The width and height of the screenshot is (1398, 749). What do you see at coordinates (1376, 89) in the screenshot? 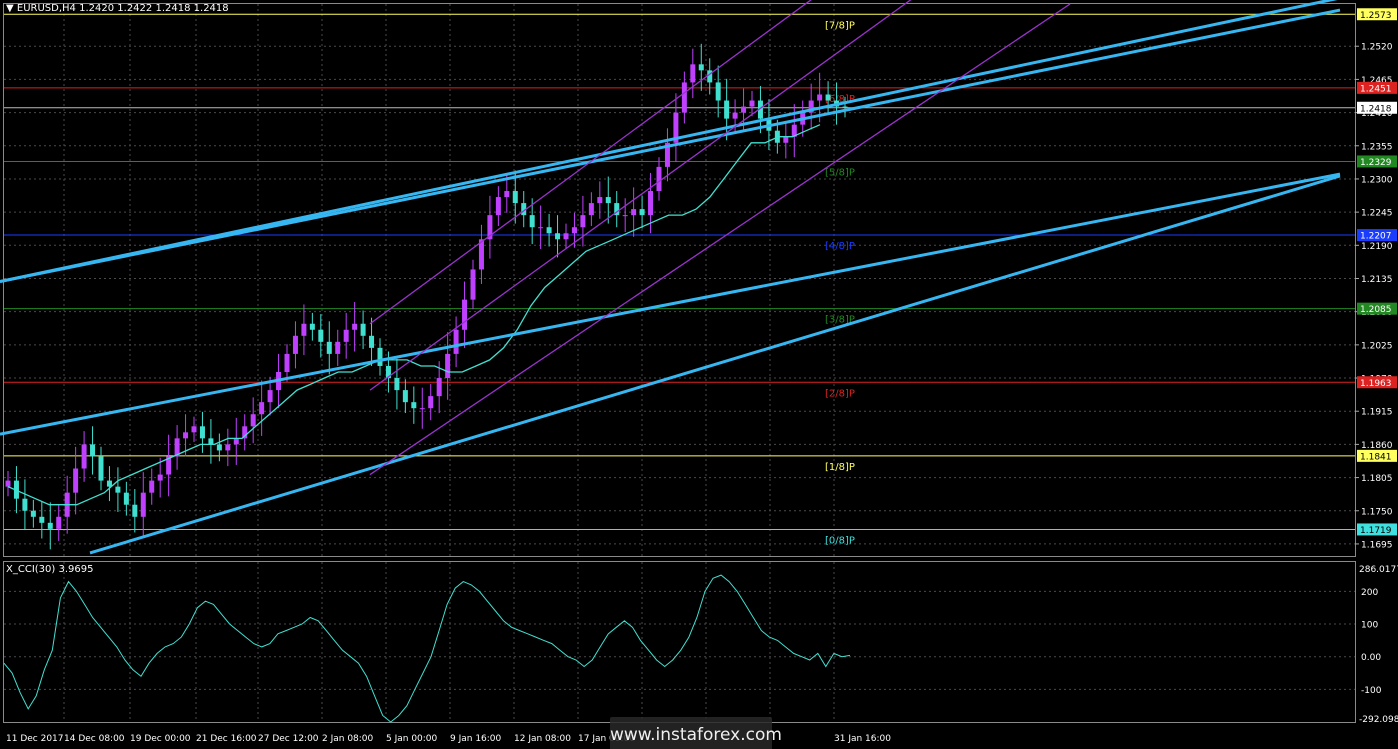
I see `price-label-text: 1.2451` at bounding box center [1376, 89].